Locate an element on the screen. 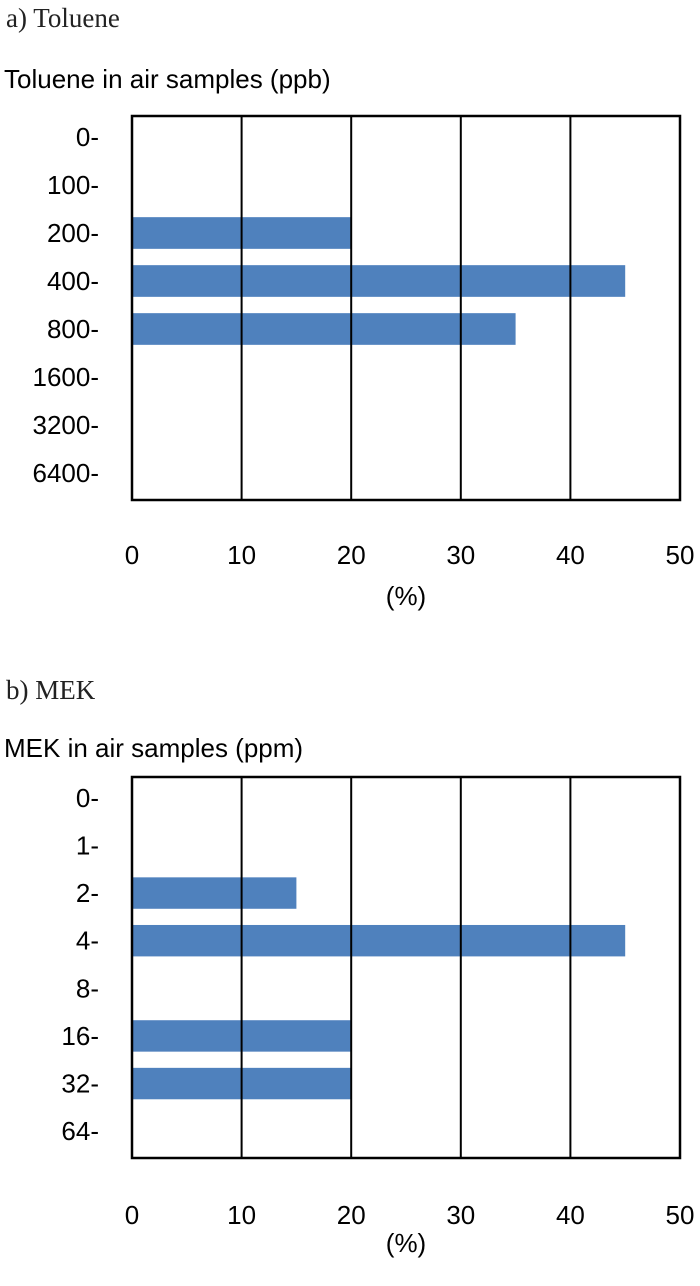  y-tick-label: 800- is located at coordinates (73, 329).